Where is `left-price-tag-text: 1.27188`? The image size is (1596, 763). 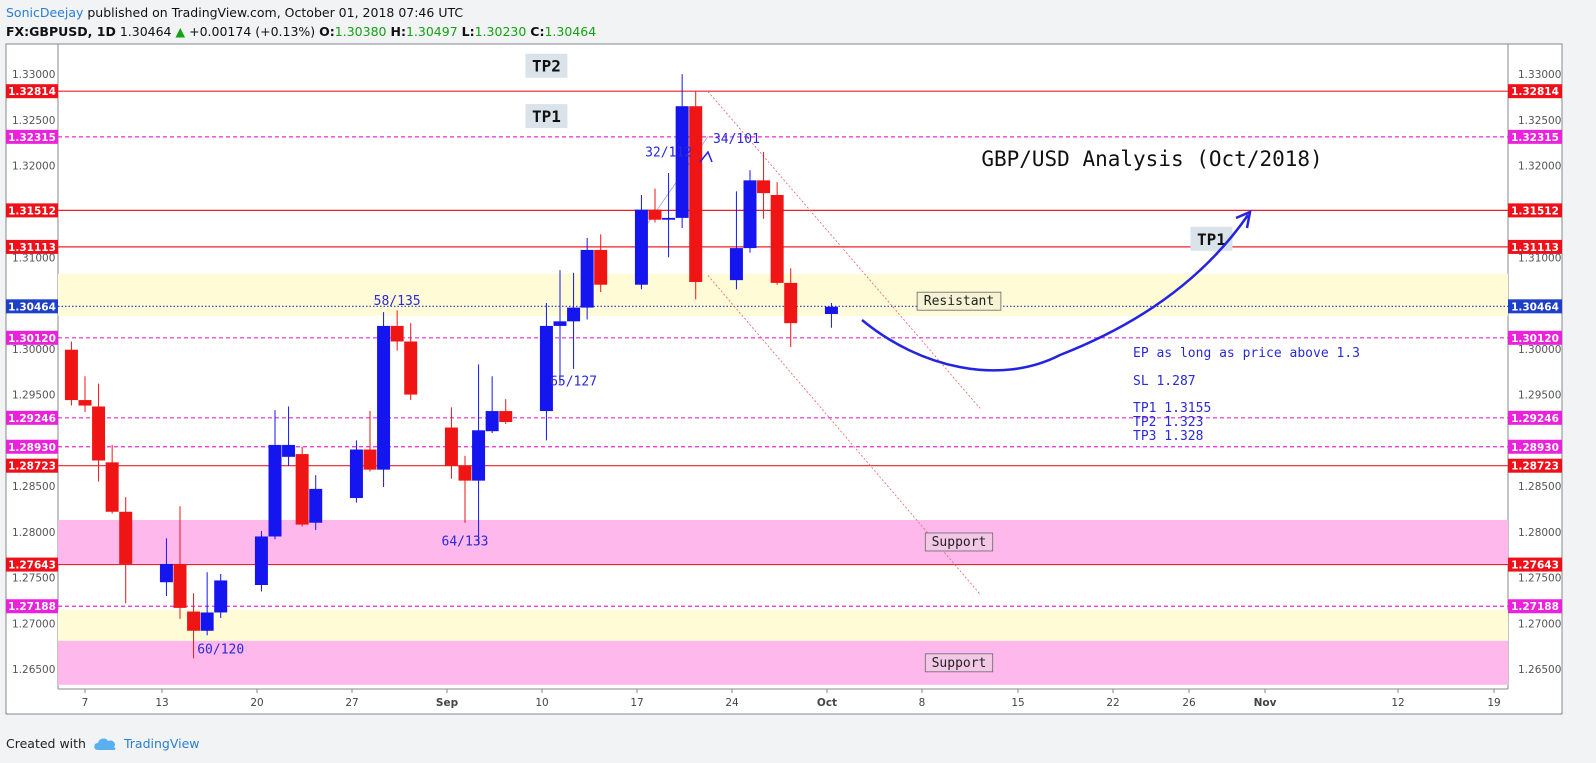 left-price-tag-text: 1.27188 is located at coordinates (32, 607).